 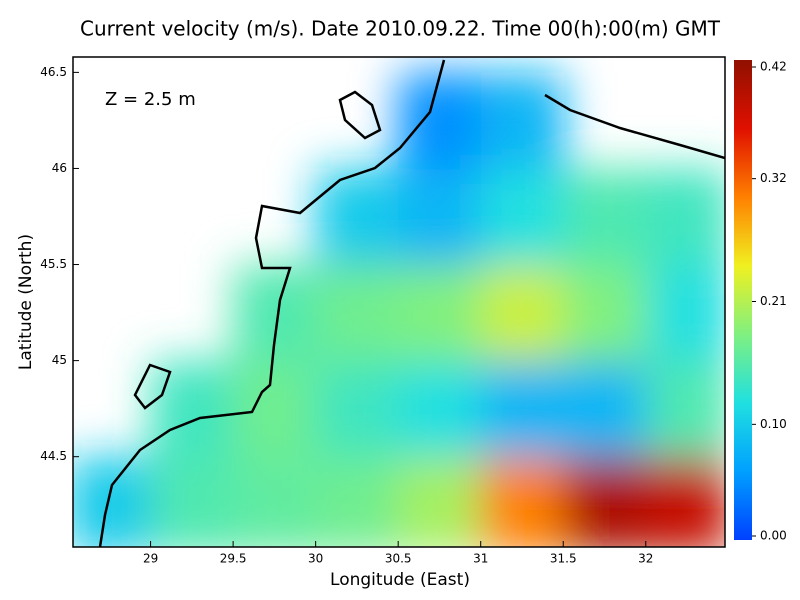 I want to click on colorbar, so click(x=743, y=300).